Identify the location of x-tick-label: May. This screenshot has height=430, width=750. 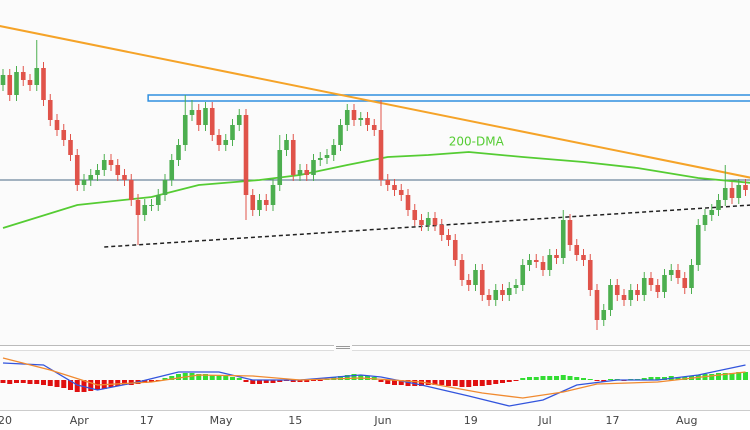
(221, 420).